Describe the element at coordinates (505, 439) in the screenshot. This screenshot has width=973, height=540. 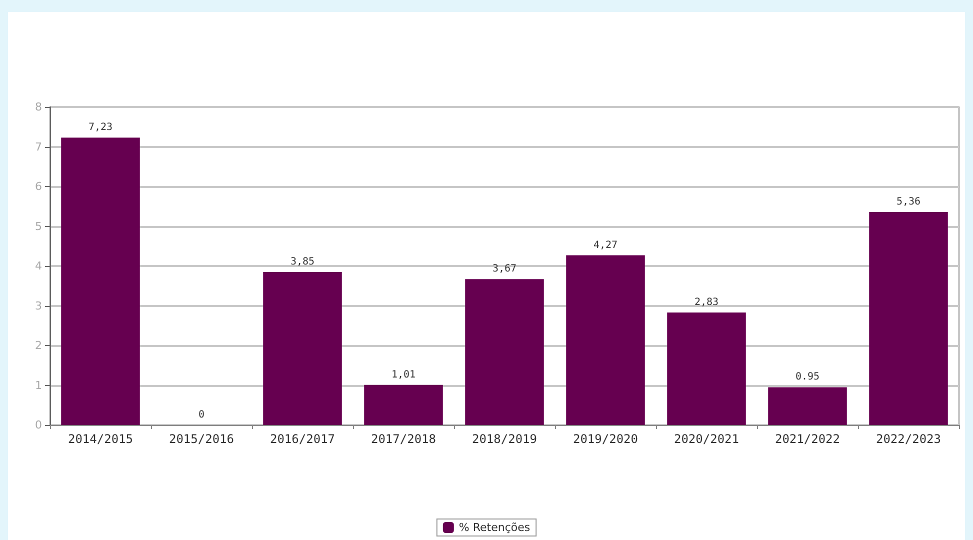
I see `x-tick-label: 2018/2019` at that location.